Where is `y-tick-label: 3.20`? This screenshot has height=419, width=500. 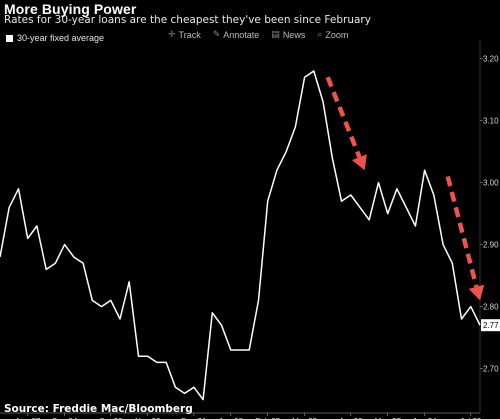
y-tick-label: 3.20 is located at coordinates (491, 59).